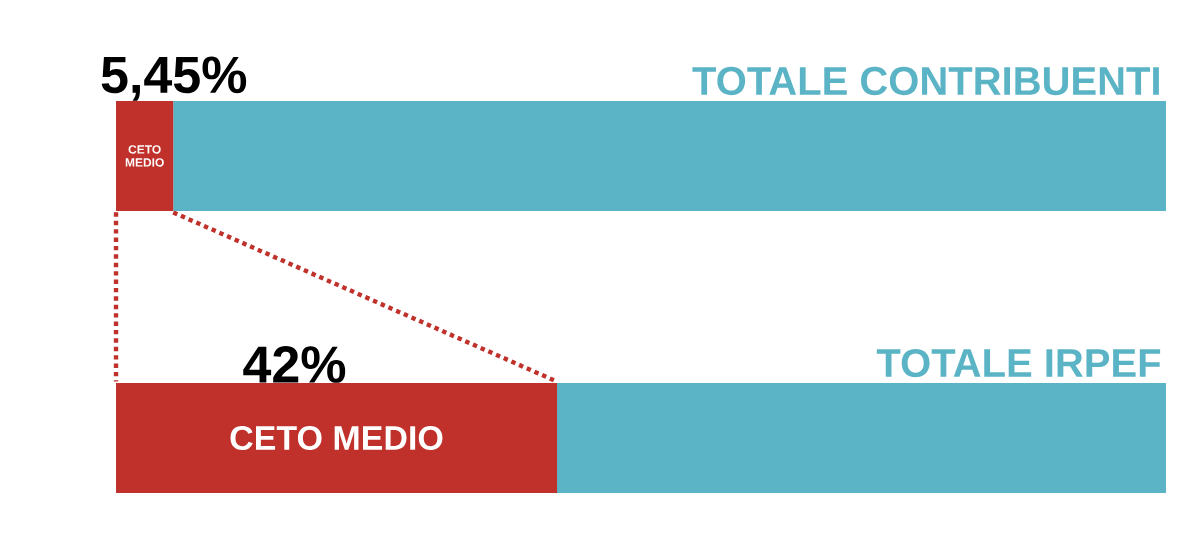 This screenshot has width=1200, height=550. I want to click on y-tick-label: TOTALE IRPEF, so click(1018, 363).